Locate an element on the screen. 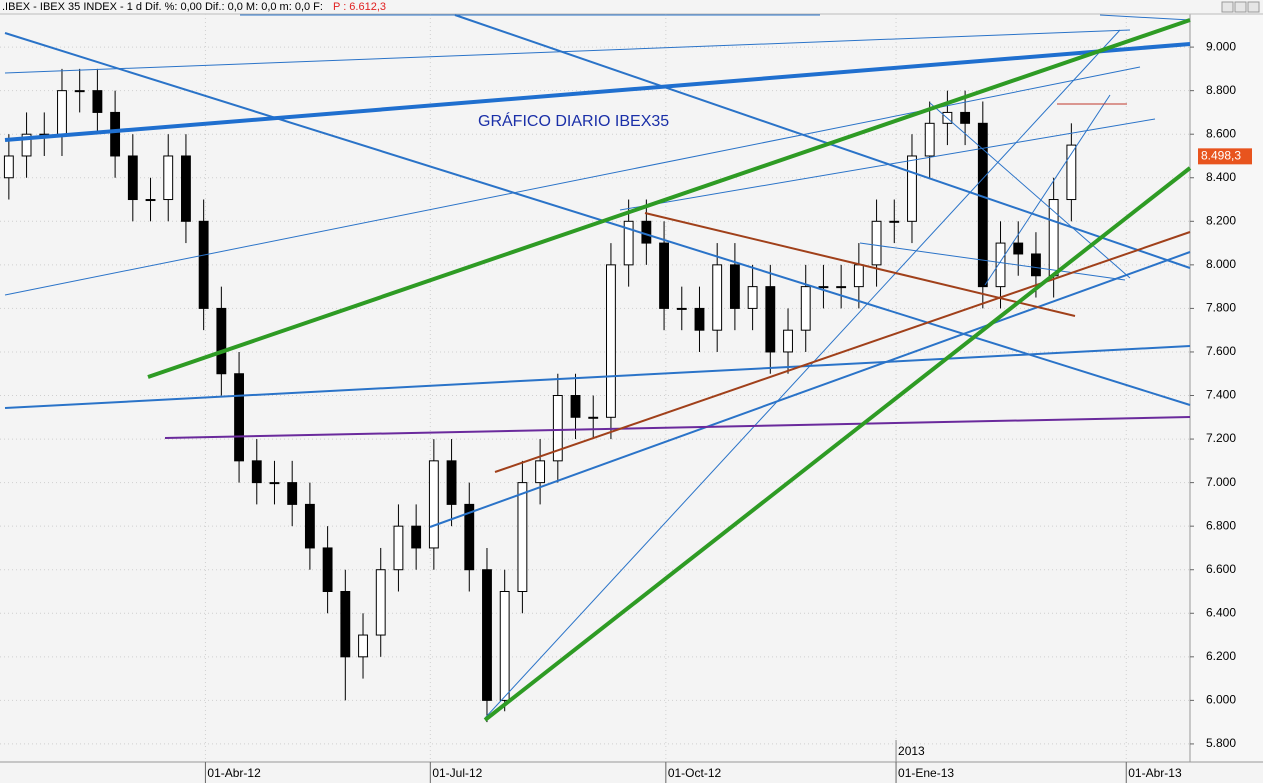 The width and height of the screenshot is (1263, 783). y-tick-label: 6.600 is located at coordinates (1221, 569).